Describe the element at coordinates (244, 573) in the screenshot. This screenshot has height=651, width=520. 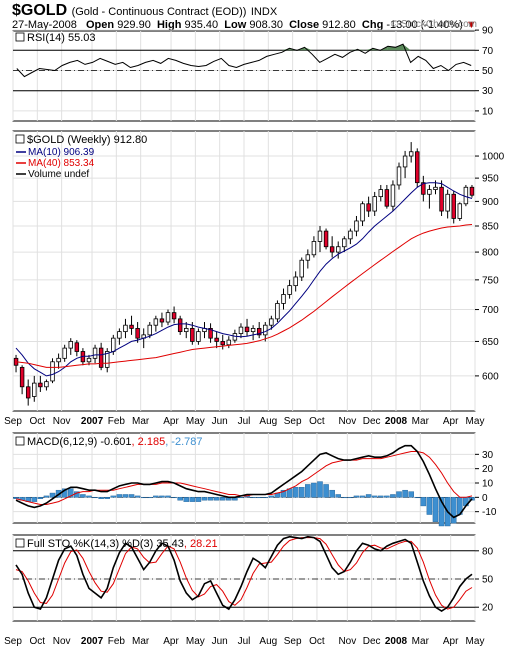
I see `sto-d-line` at that location.